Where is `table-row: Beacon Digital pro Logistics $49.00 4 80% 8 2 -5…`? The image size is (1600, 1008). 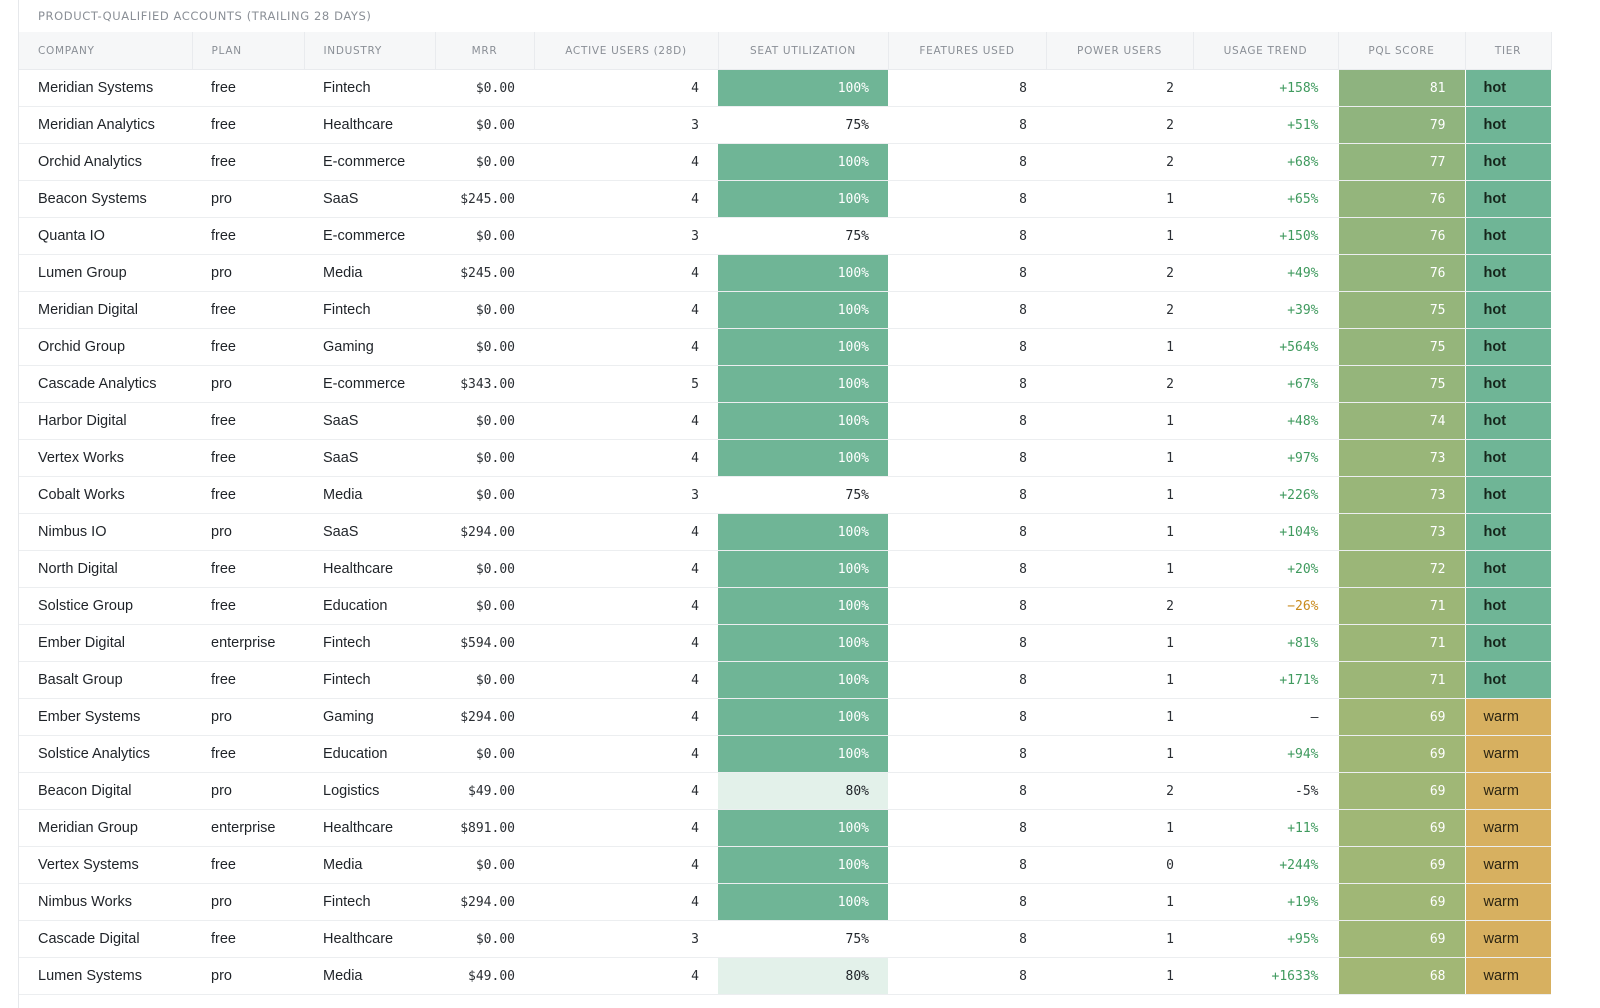
table-row: Beacon Digital pro Logistics $49.00 4 80% 8 2 -5… is located at coordinates (785, 791).